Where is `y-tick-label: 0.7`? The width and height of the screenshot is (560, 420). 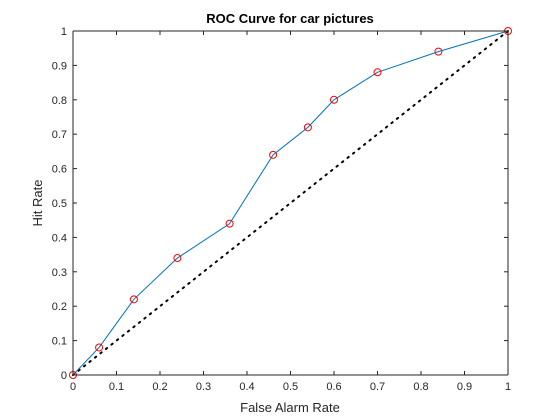 y-tick-label: 0.7 is located at coordinates (59, 135).